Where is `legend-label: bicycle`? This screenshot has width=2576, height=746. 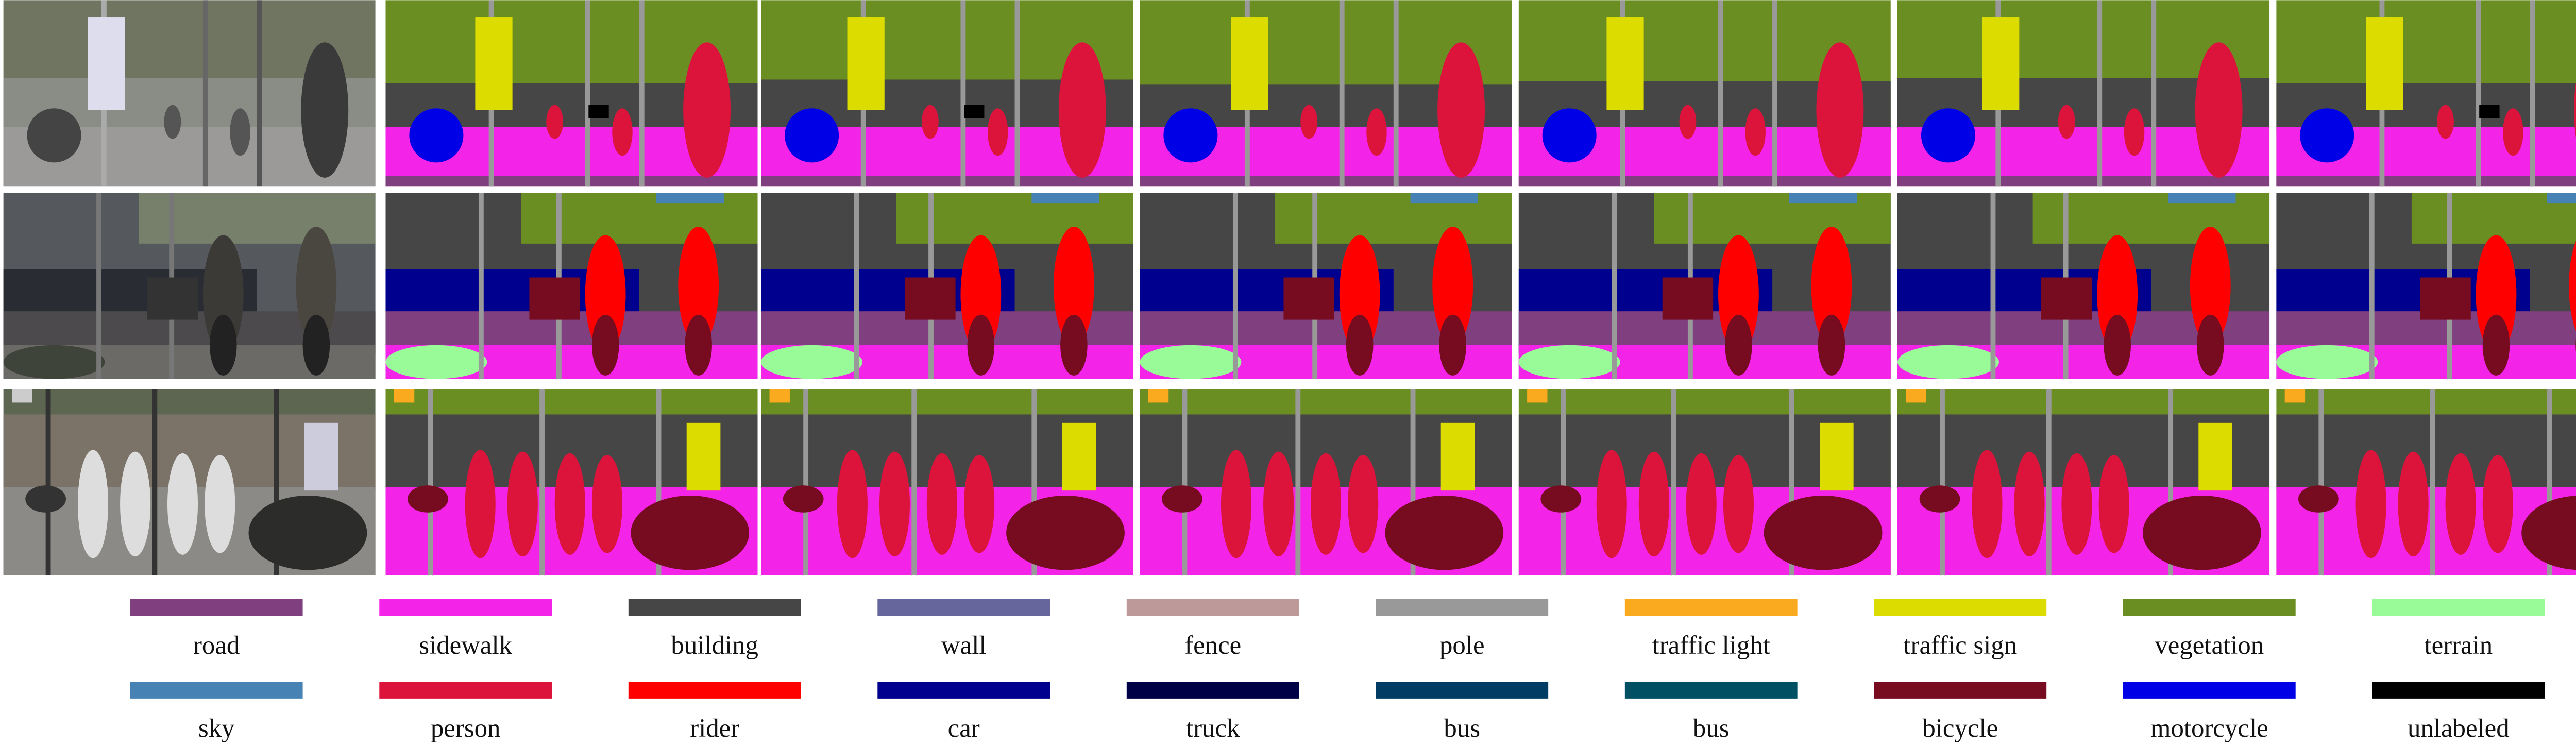 legend-label: bicycle is located at coordinates (1960, 728).